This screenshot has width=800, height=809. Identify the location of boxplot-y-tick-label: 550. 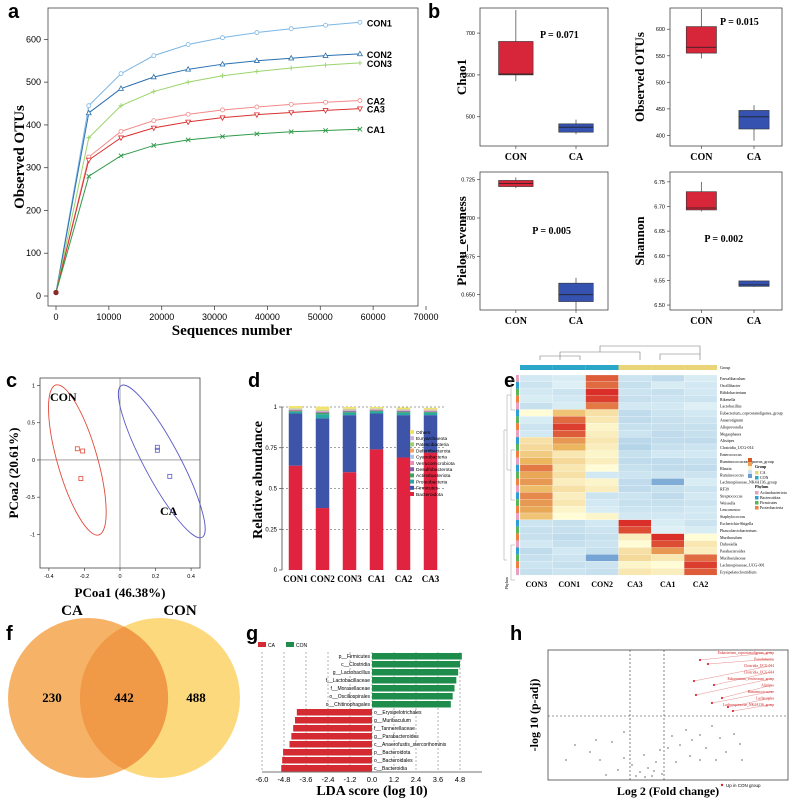
(660, 57).